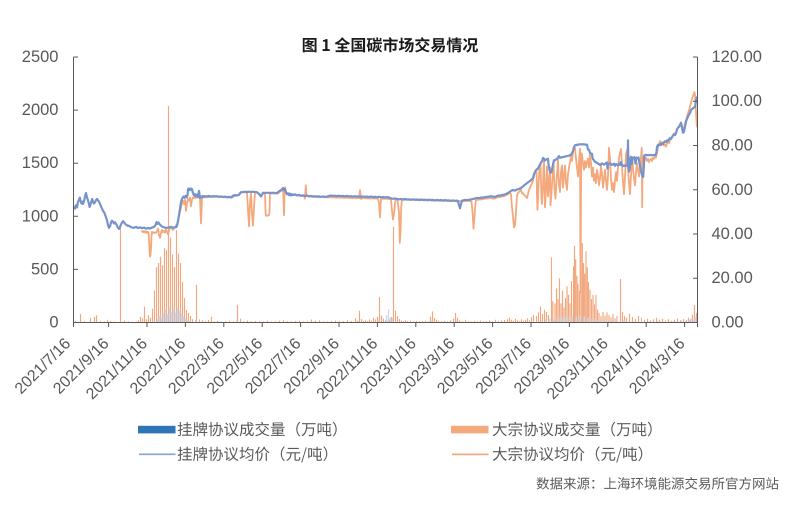 This screenshot has width=800, height=506. Describe the element at coordinates (732, 190) in the screenshot. I see `svg-text: 60.00` at that location.